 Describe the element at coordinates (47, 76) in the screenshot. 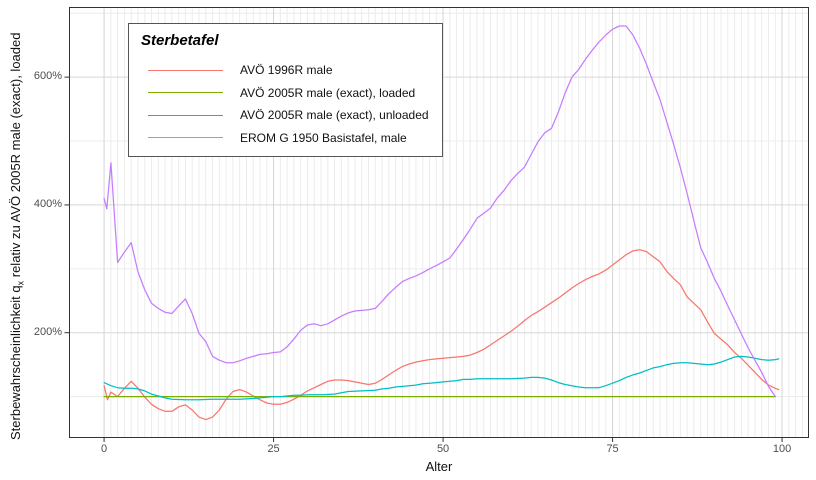

I see `y-tick-label: 600%` at that location.